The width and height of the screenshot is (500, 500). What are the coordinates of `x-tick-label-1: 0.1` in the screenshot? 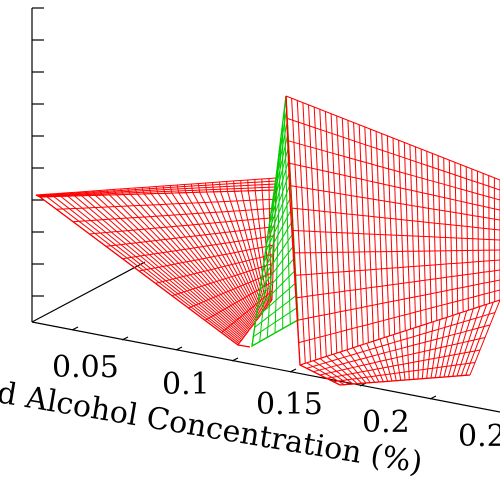 It's located at (186, 384).